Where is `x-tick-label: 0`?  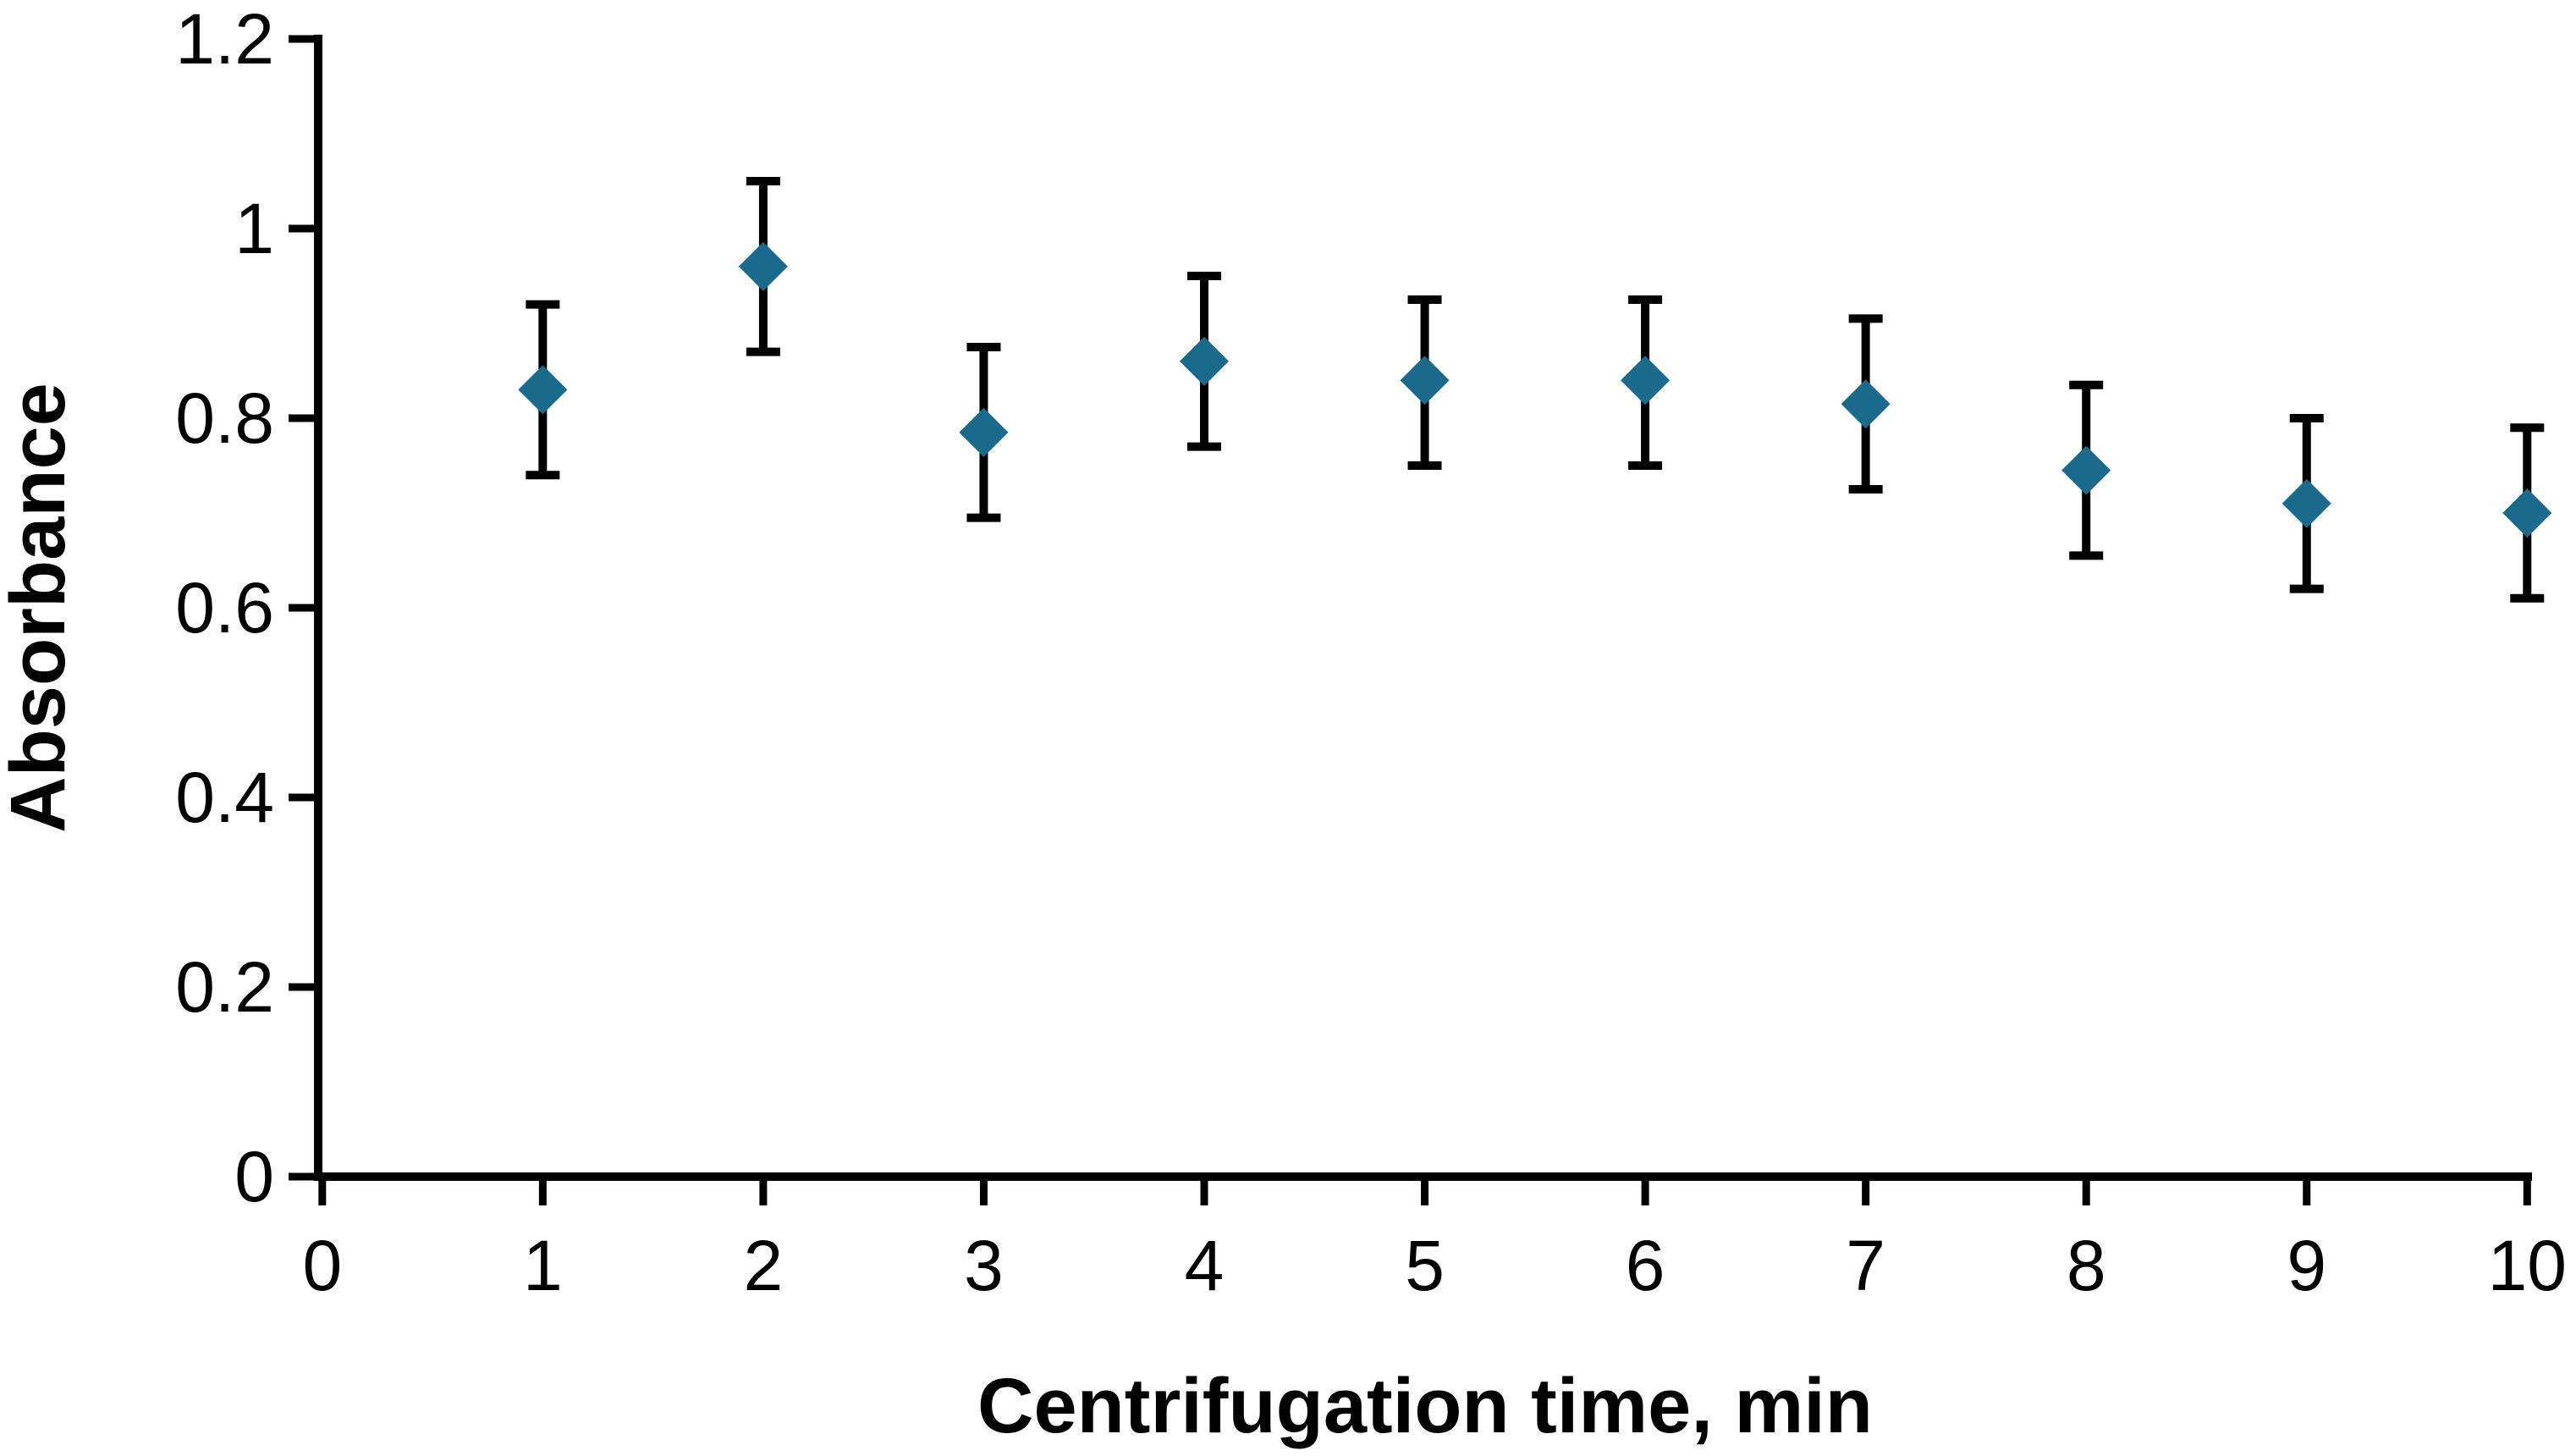 x-tick-label: 0 is located at coordinates (322, 1265).